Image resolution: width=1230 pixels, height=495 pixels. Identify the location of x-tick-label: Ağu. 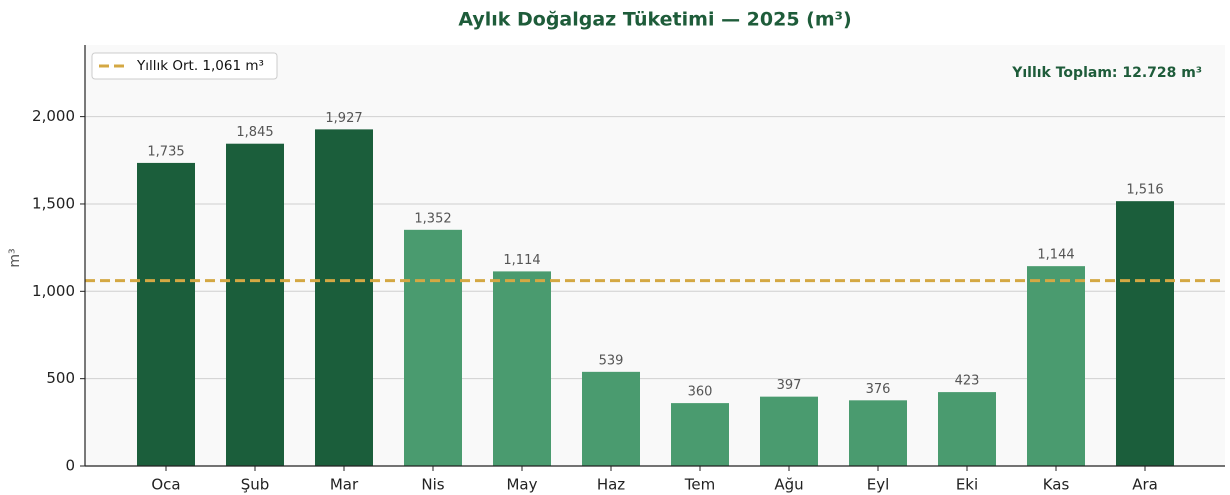
(788, 485).